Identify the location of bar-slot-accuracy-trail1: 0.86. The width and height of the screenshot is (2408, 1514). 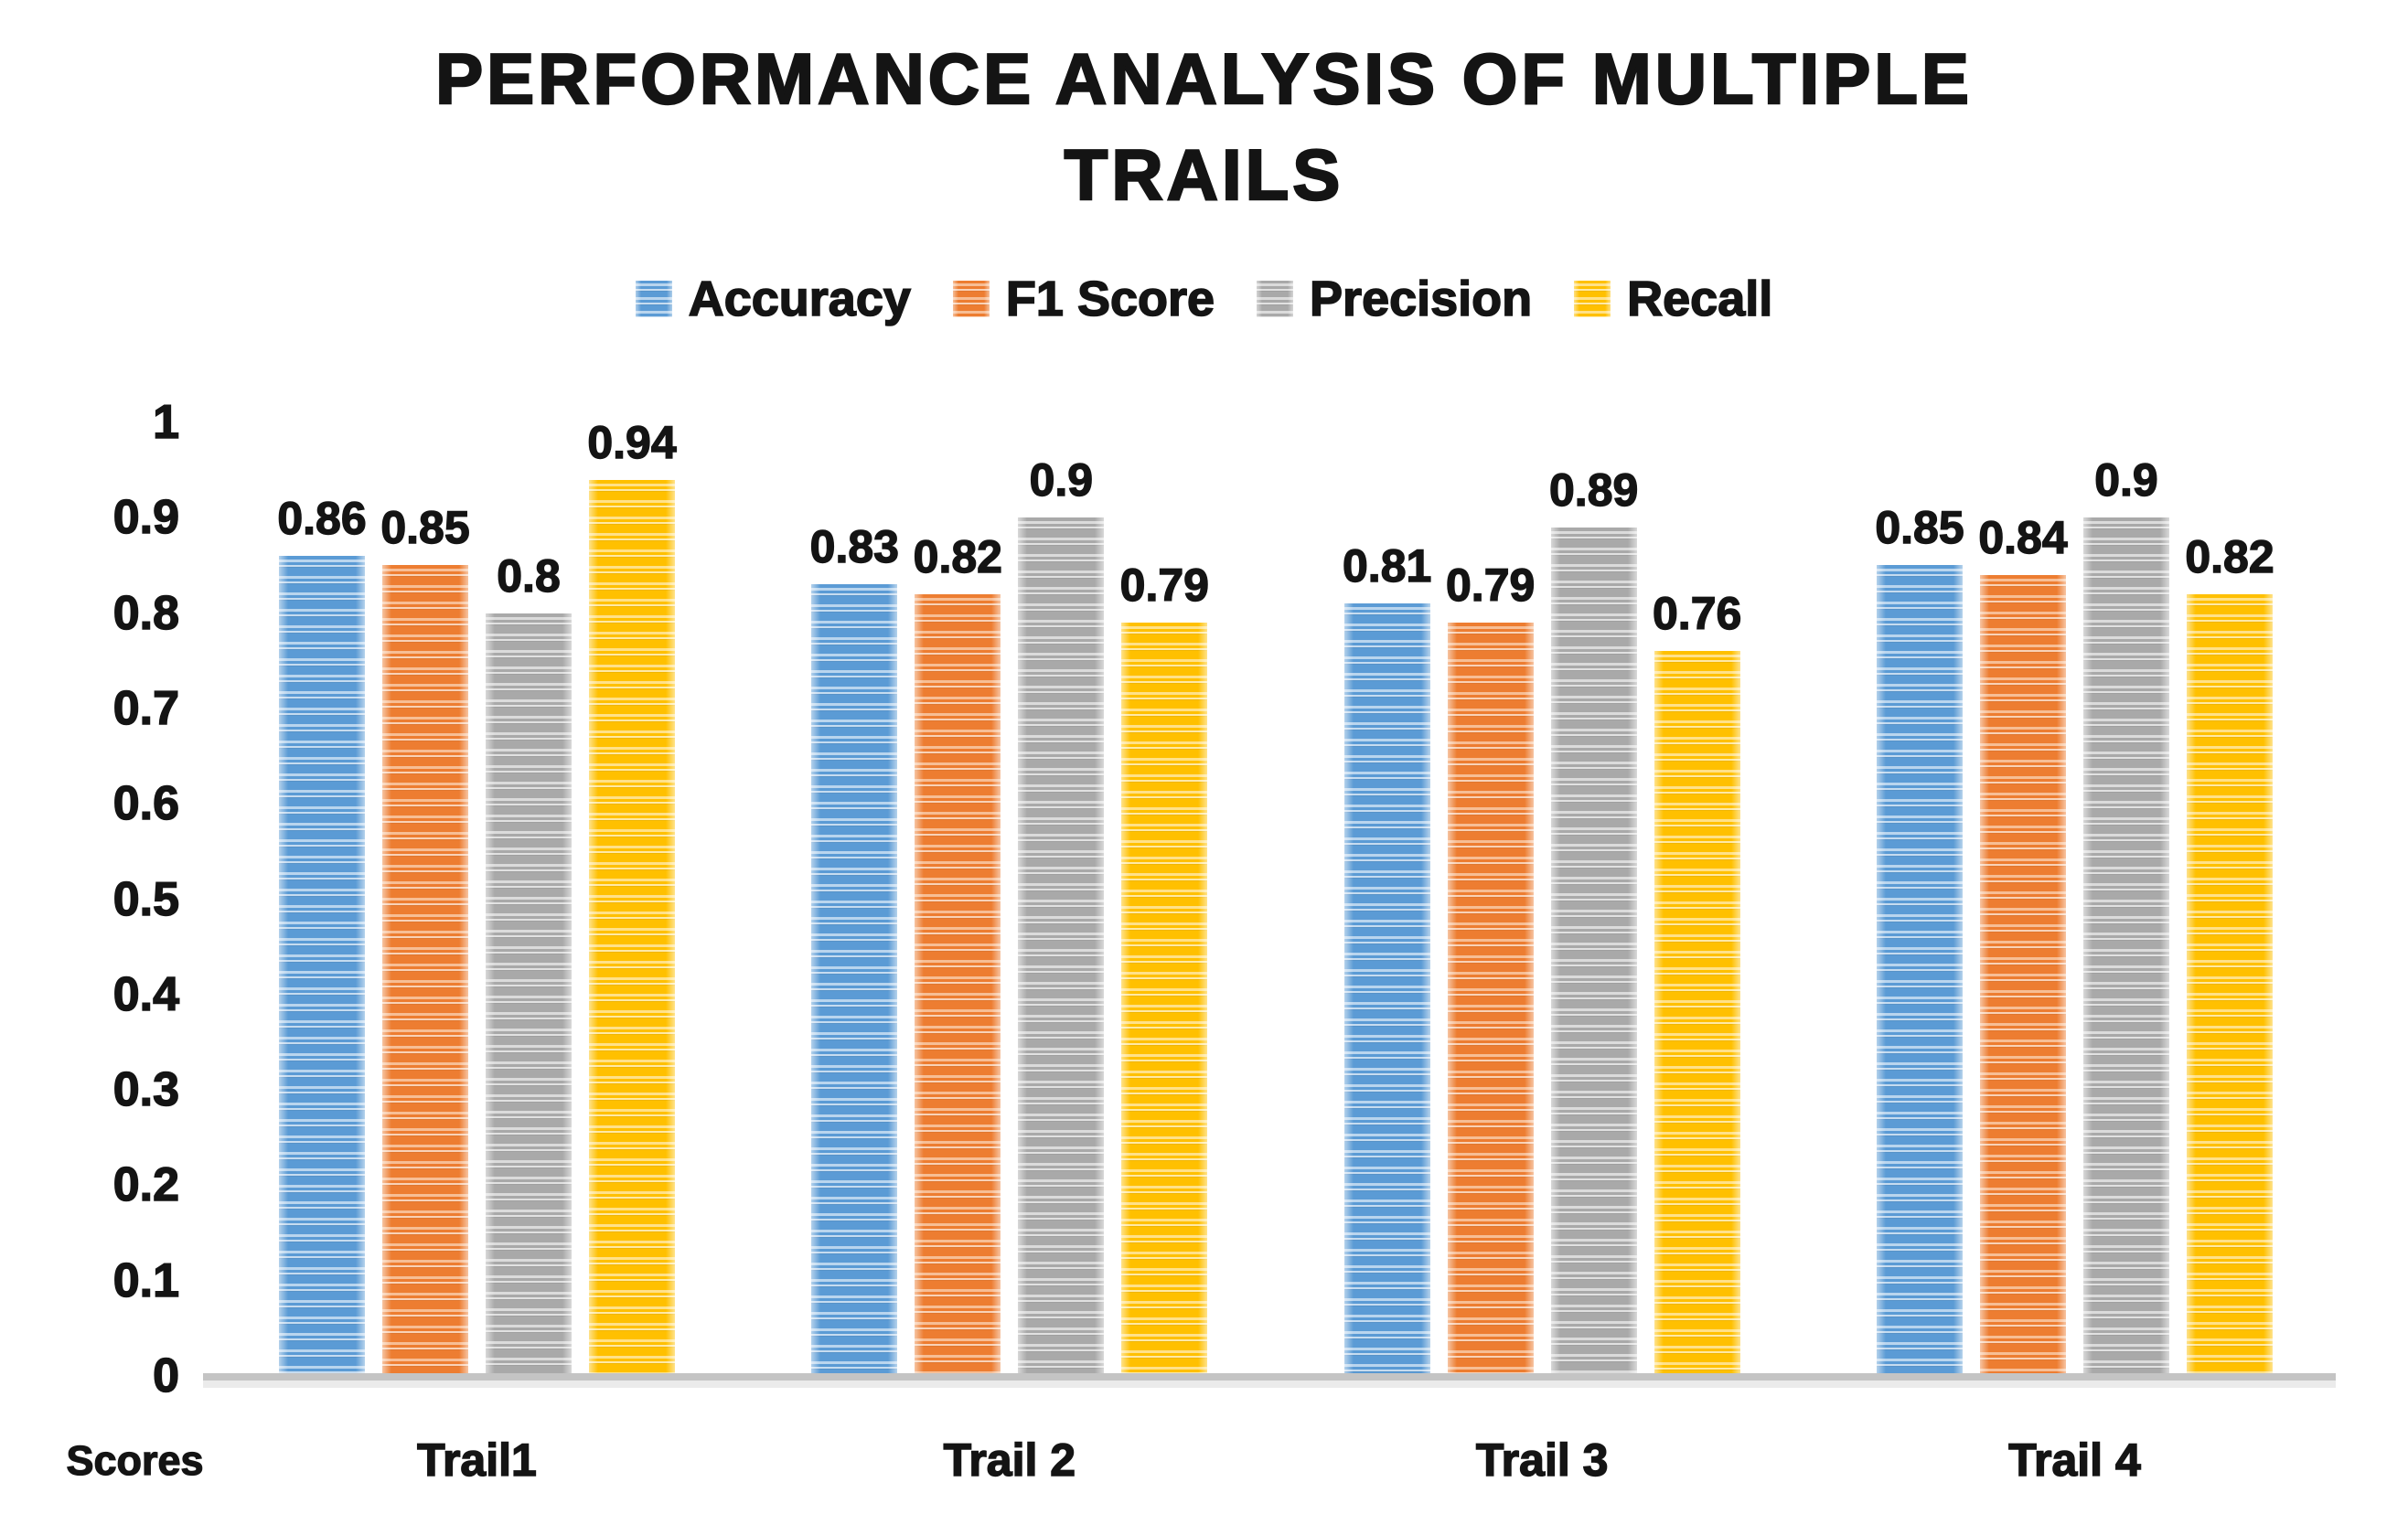
(323, 899).